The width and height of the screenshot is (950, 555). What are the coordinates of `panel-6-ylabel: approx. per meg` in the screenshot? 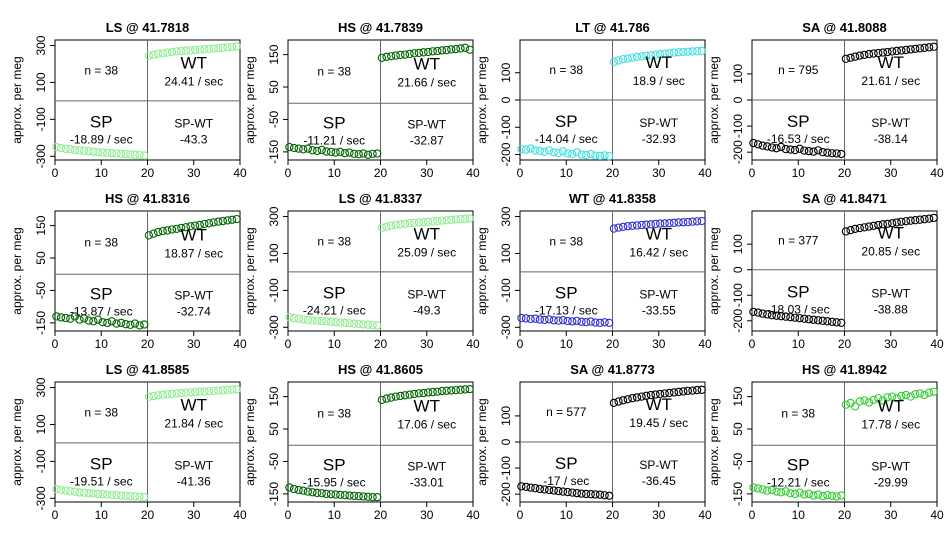 It's located at (250, 270).